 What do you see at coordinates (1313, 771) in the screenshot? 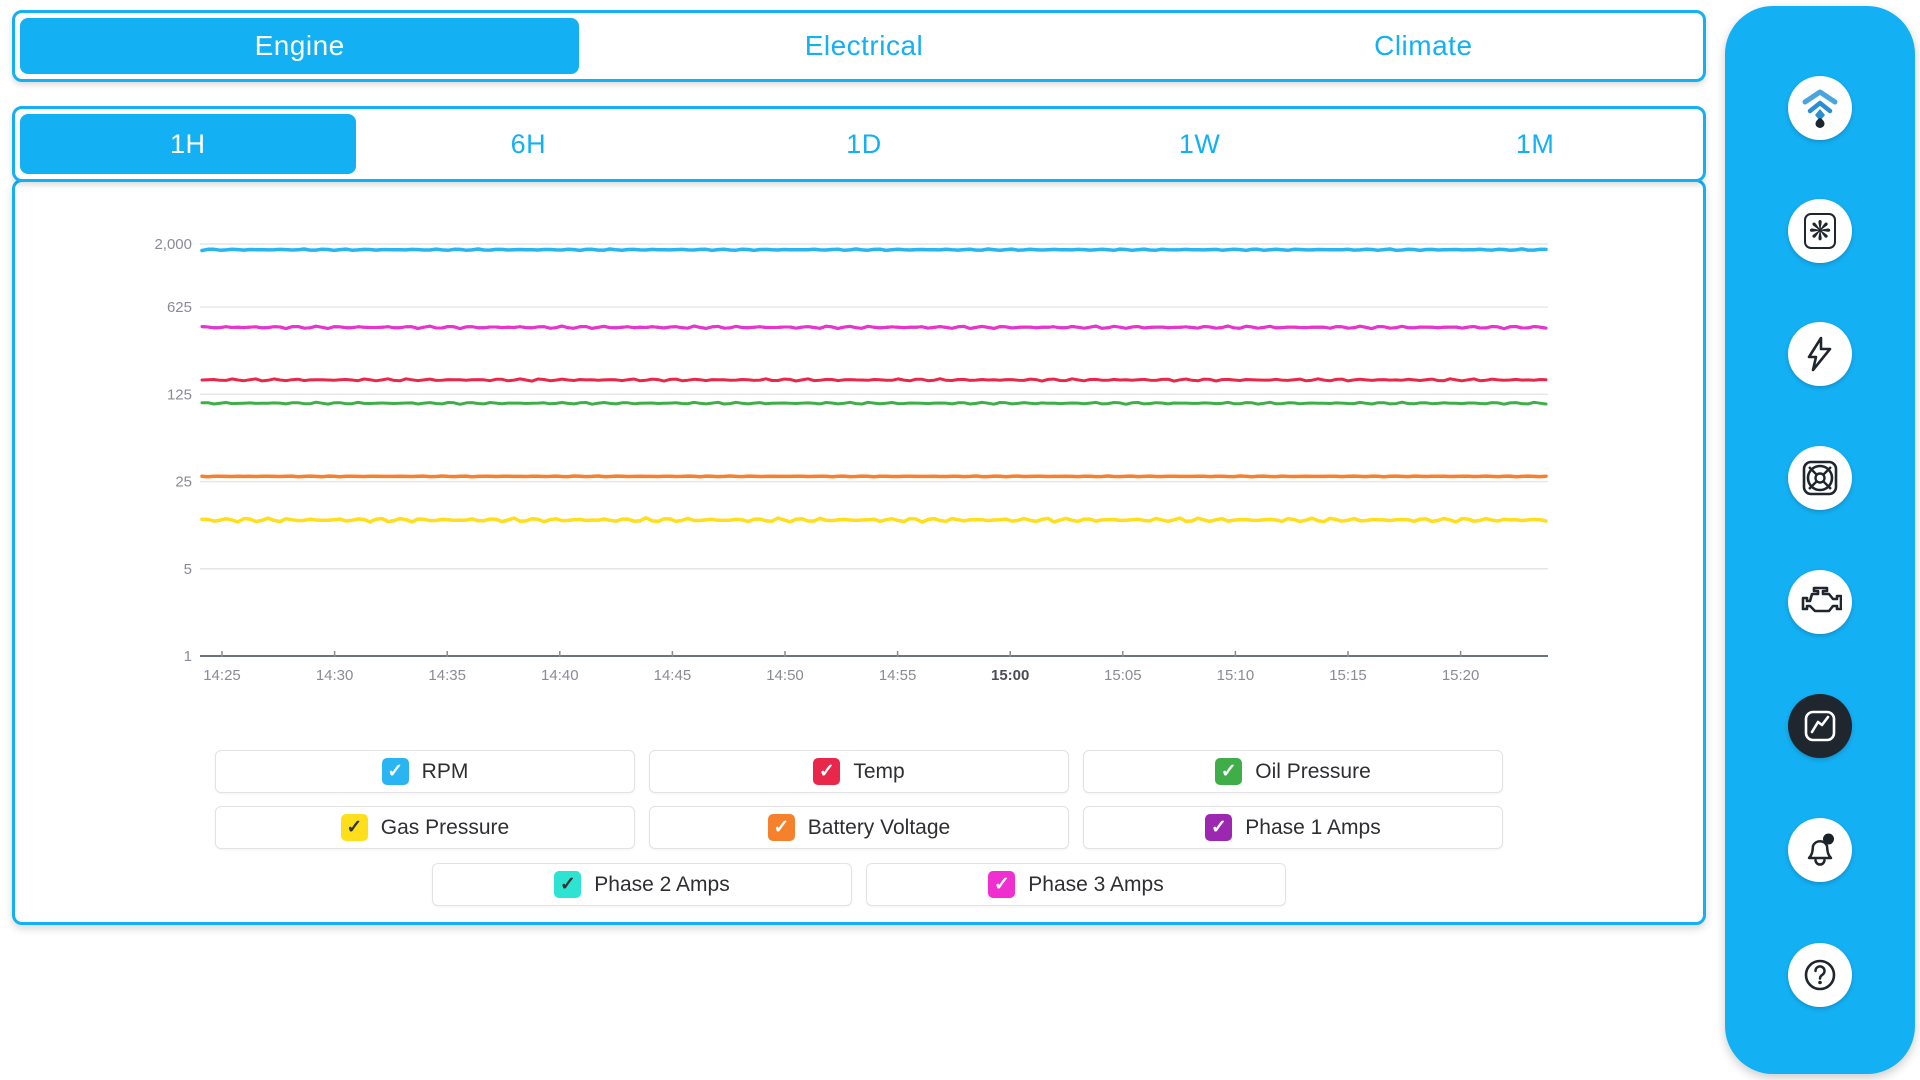
I see `legend-label: Oil Pressure` at bounding box center [1313, 771].